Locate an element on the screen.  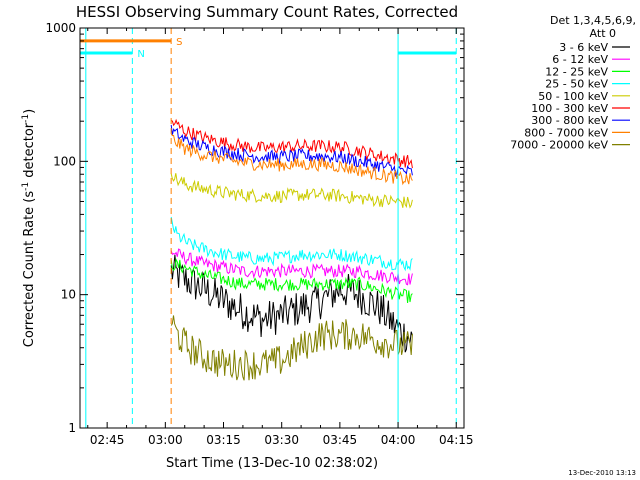
x-tick-label: 04:15 is located at coordinates (456, 440).